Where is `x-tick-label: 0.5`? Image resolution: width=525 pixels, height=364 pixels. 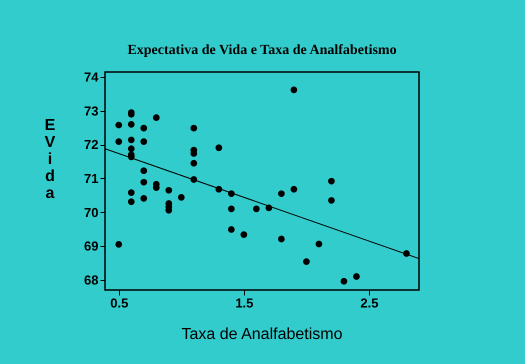
x-tick-label: 0.5 is located at coordinates (119, 303).